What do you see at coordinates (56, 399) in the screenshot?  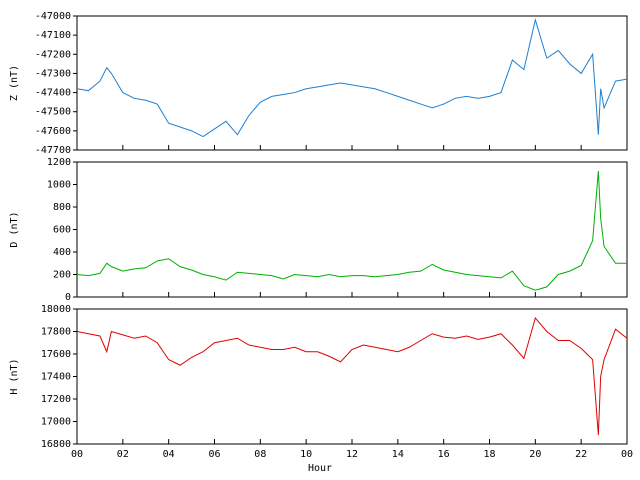 I see `y-tick-label: 17200` at bounding box center [56, 399].